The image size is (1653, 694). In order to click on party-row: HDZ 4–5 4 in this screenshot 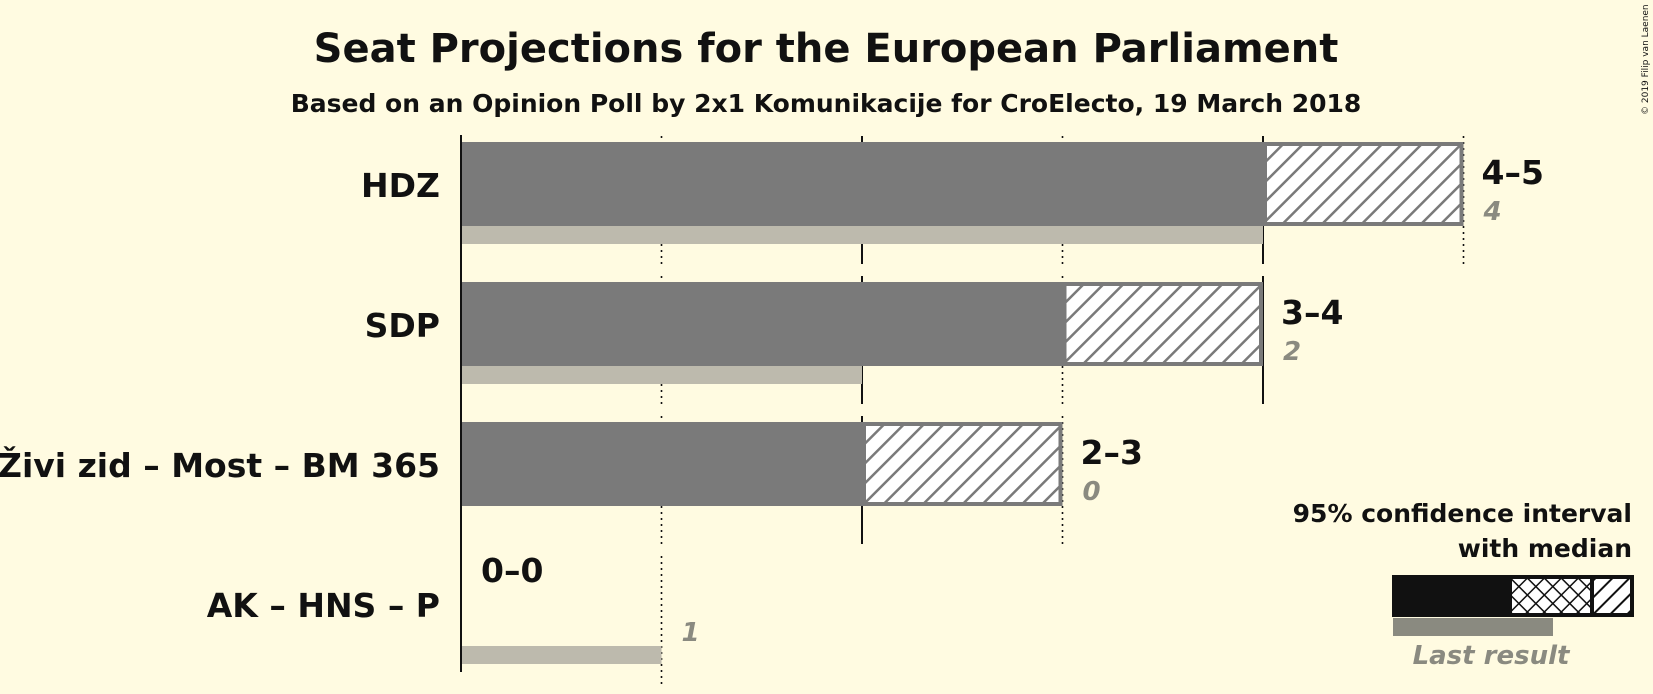, I will do `click(952, 193)`.